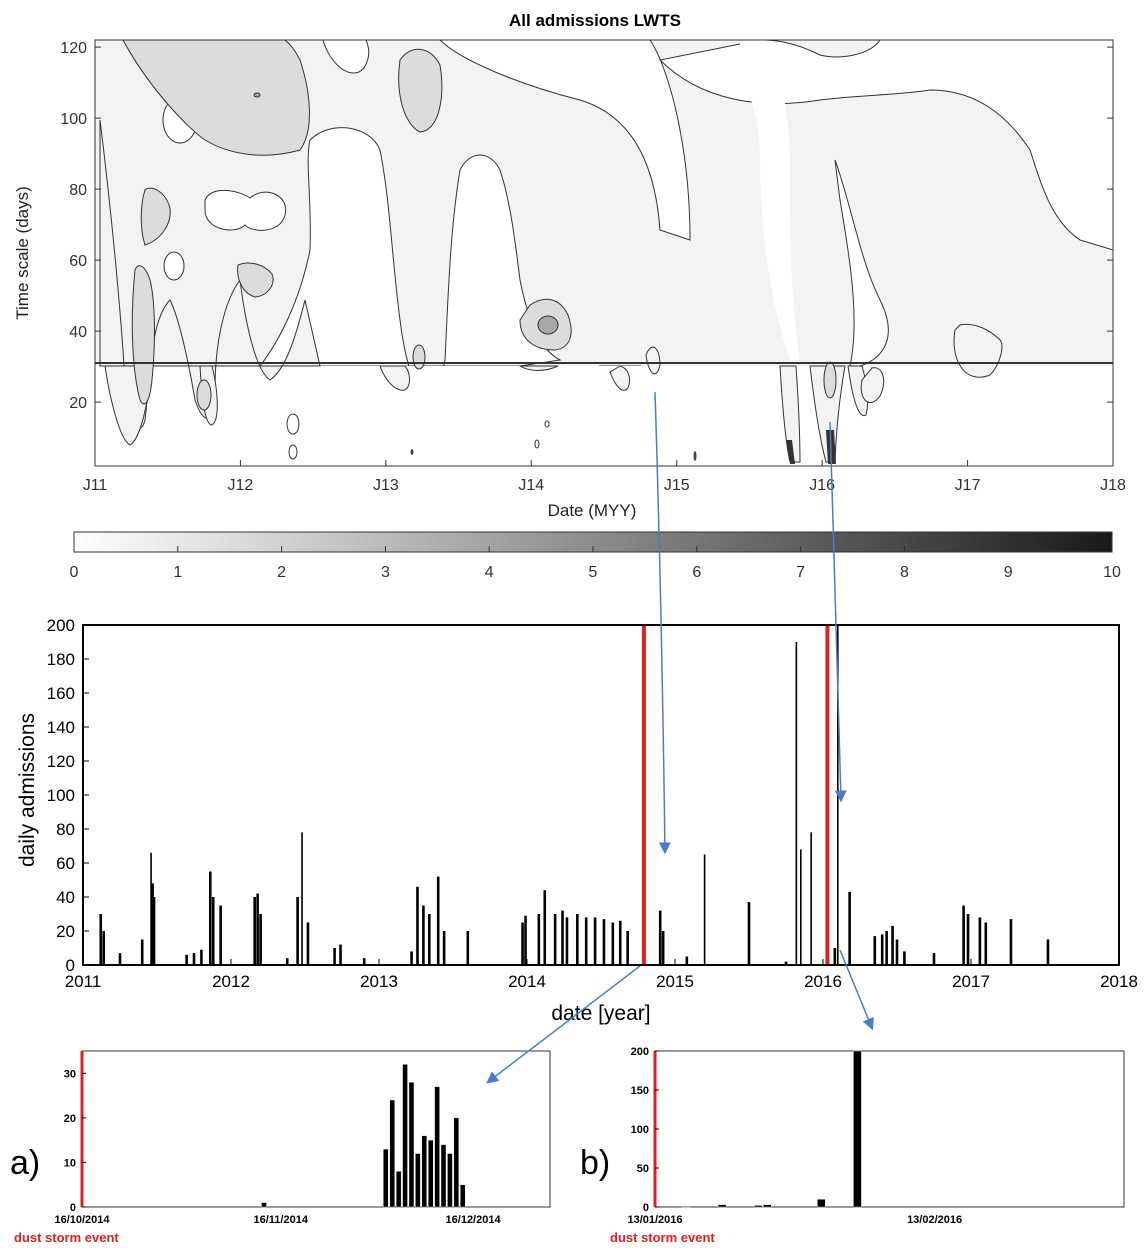 Image resolution: width=1148 pixels, height=1248 pixels. I want to click on colorbar-tick-label: 3, so click(385, 572).